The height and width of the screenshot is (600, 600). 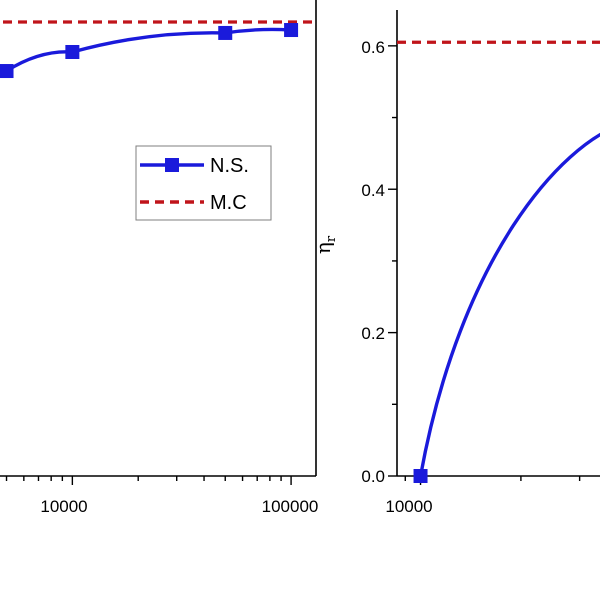 What do you see at coordinates (323, 248) in the screenshot?
I see `right-y-axis-label-main: η` at bounding box center [323, 248].